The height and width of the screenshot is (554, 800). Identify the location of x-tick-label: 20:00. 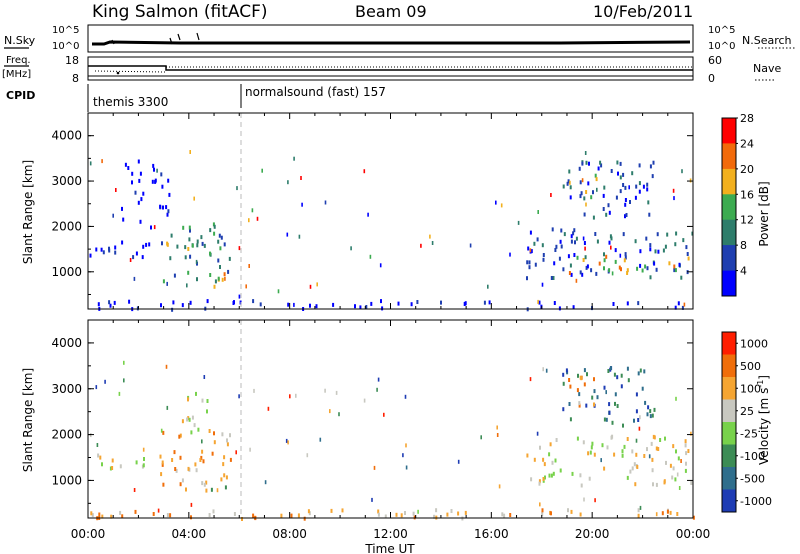
(592, 534).